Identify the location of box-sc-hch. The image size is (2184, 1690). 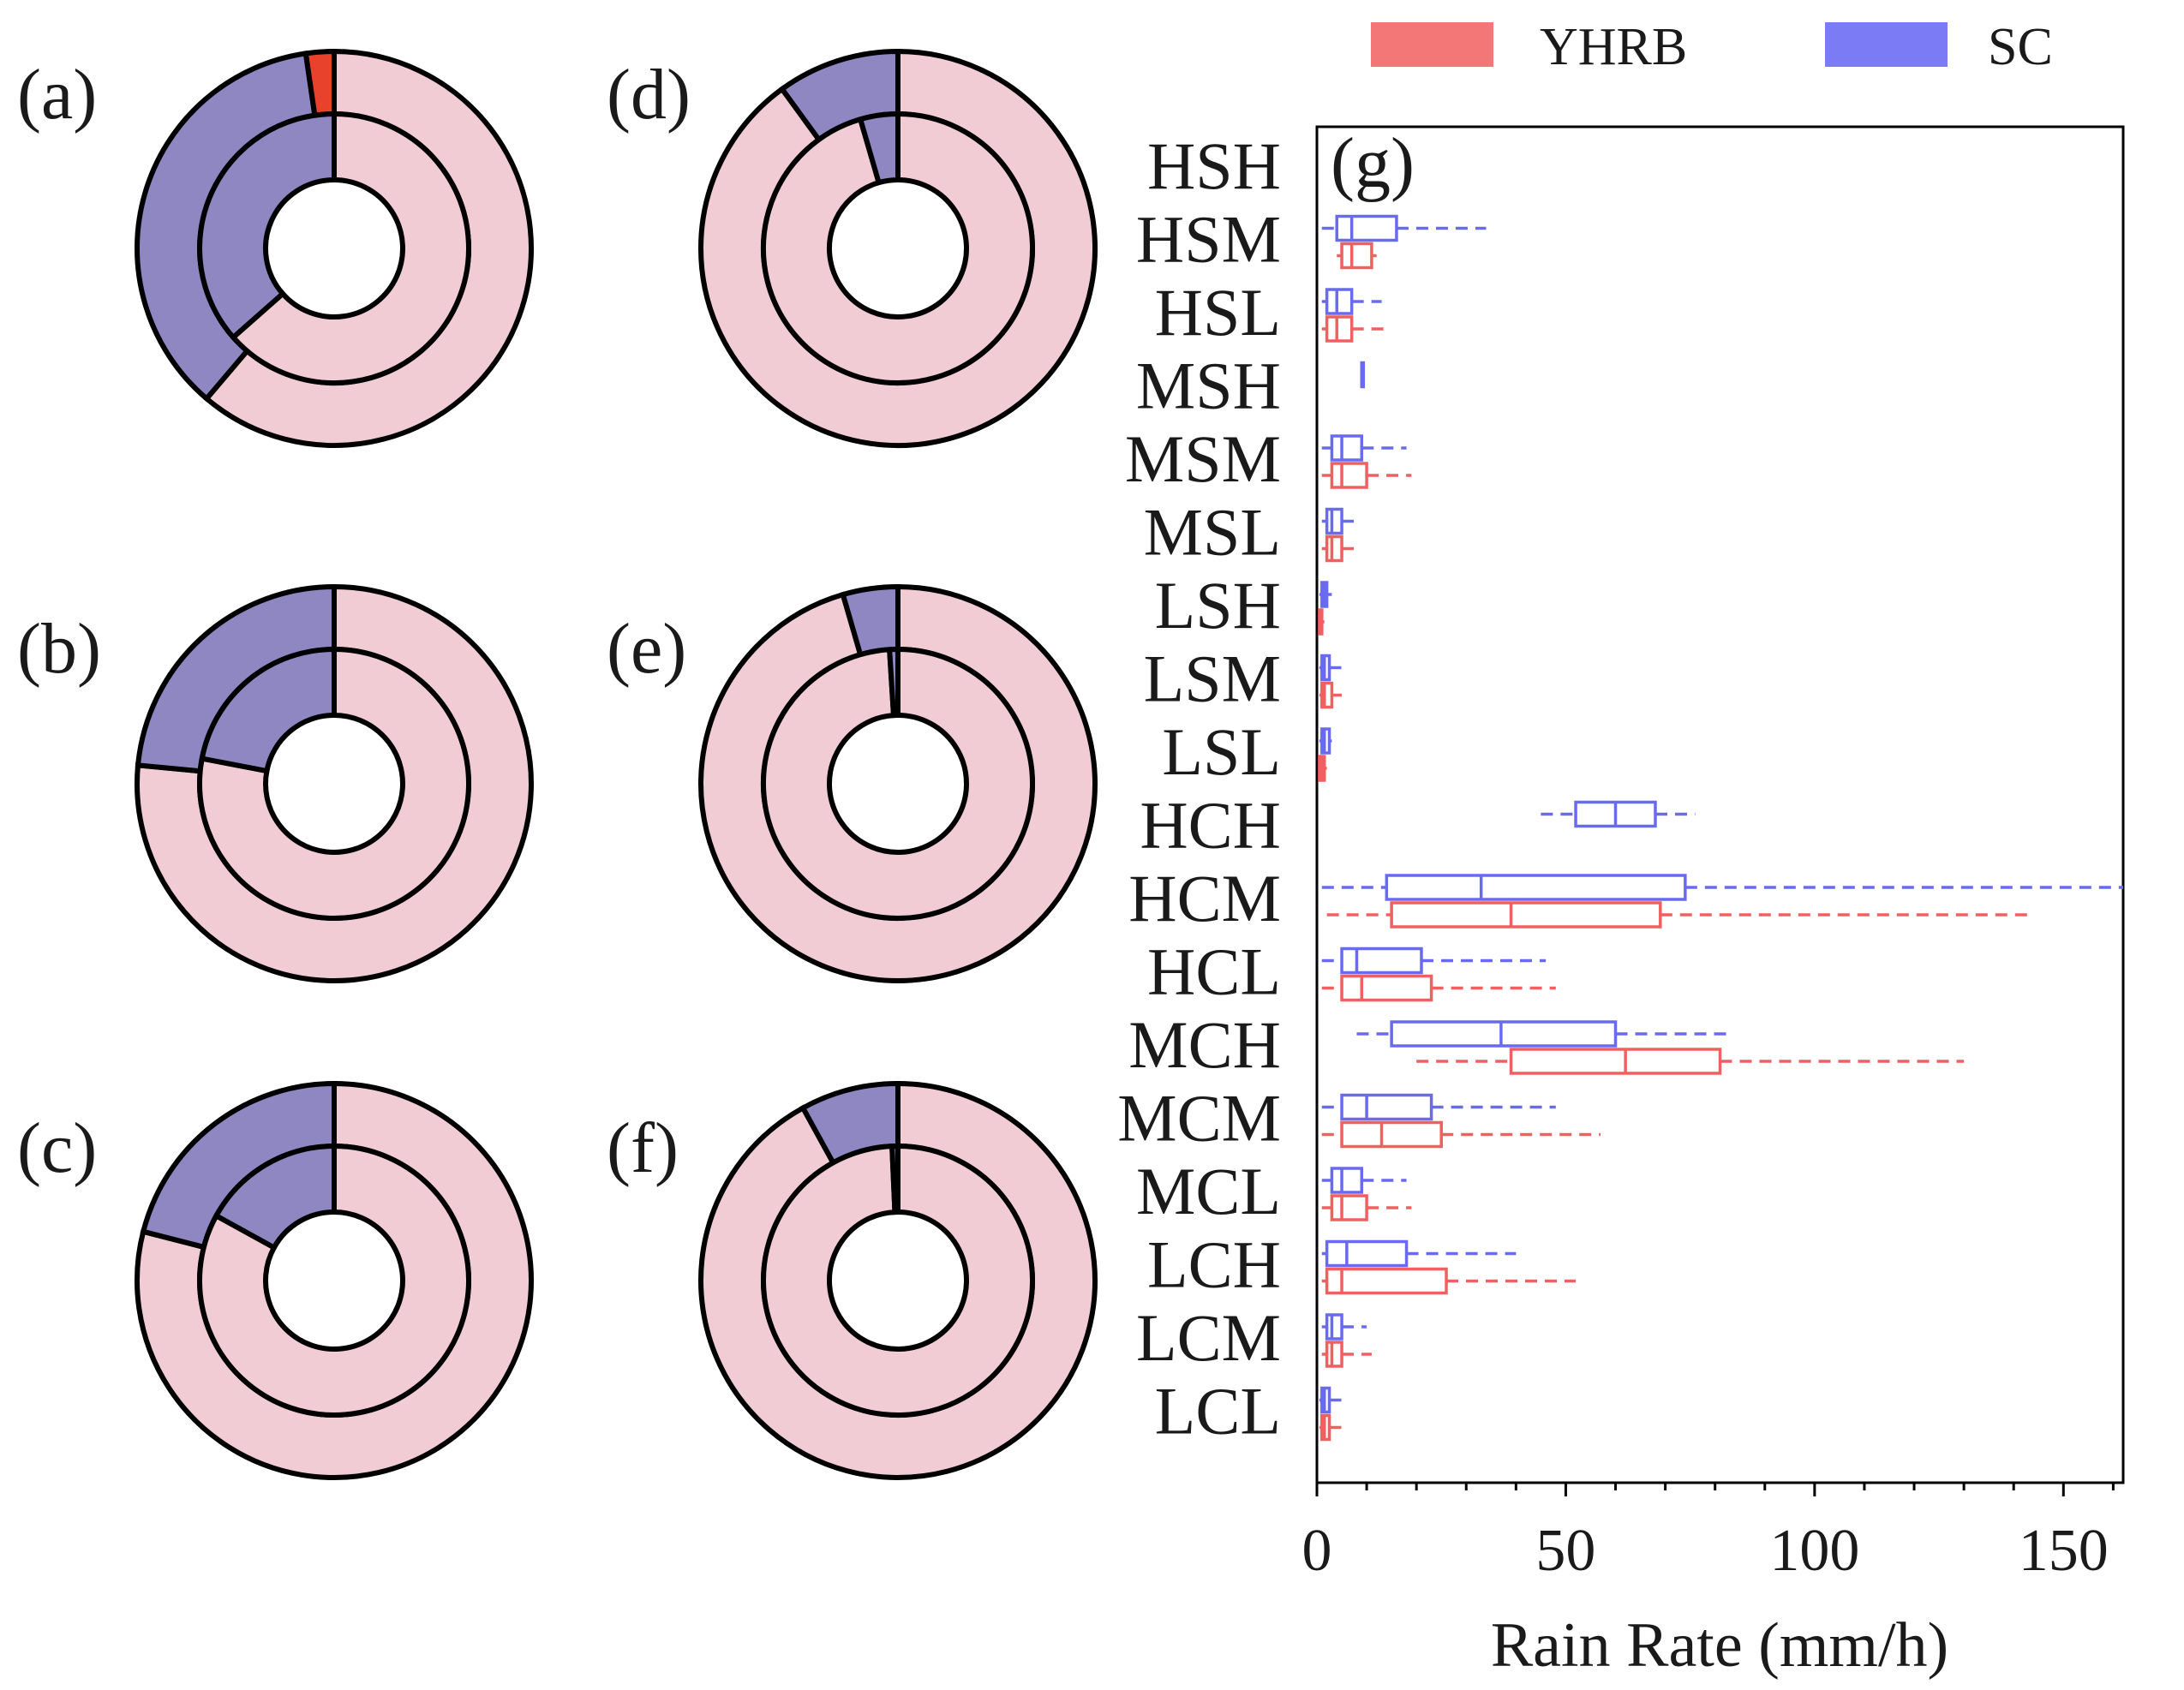
(1618, 814).